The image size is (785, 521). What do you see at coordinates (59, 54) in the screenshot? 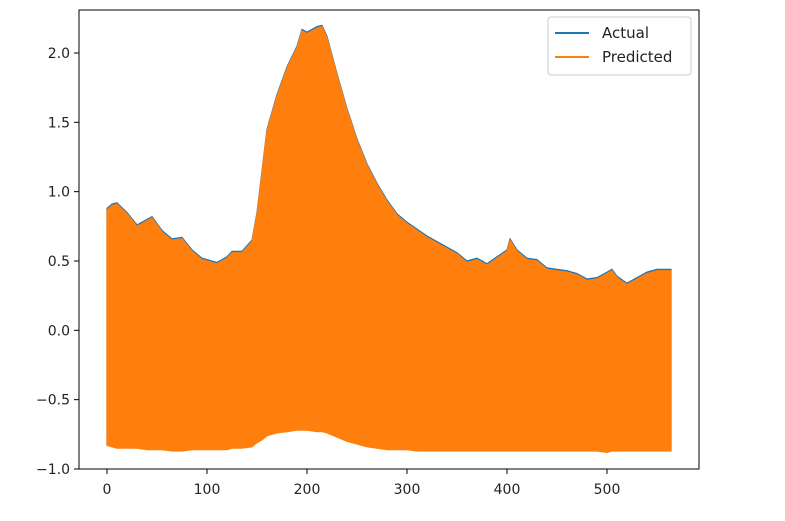
I see `y-tick-label: 2.0` at bounding box center [59, 54].